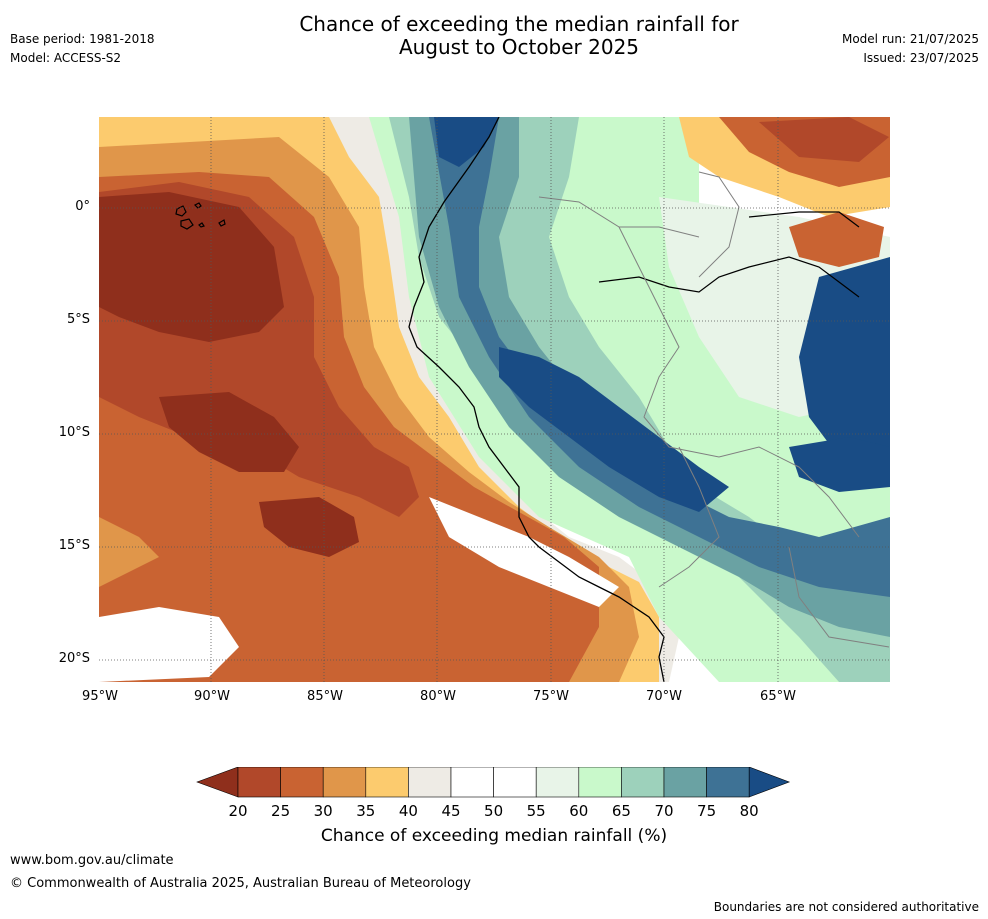  What do you see at coordinates (519, 47) in the screenshot?
I see `map-title-line2: August to October 2025` at bounding box center [519, 47].